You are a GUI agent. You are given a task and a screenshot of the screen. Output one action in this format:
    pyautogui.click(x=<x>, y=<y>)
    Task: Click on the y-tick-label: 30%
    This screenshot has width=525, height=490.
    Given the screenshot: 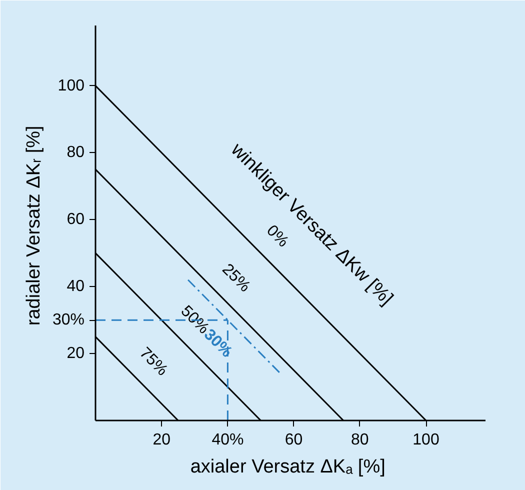 What is the action you would take?
    pyautogui.click(x=68, y=320)
    